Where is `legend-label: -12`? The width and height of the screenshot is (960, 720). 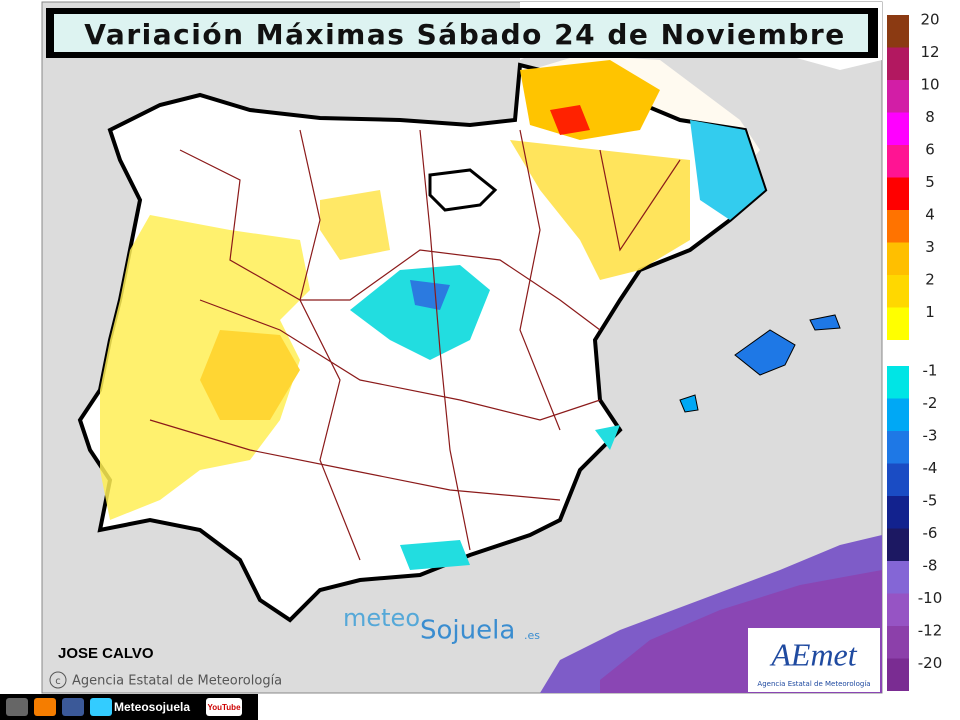 legend-label: -12 is located at coordinates (930, 630).